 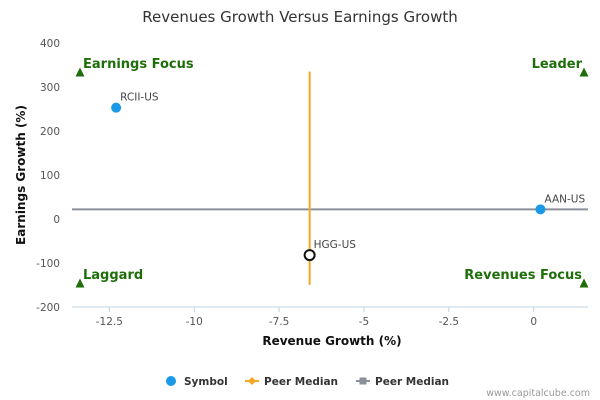 What do you see at coordinates (50, 176) in the screenshot?
I see `y-tick-label: 100` at bounding box center [50, 176].